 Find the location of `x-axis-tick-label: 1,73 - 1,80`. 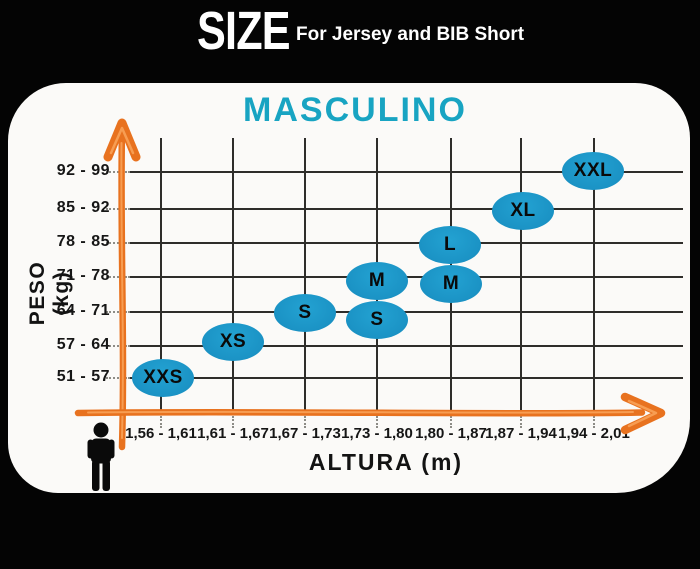

x-axis-tick-label: 1,73 - 1,80 is located at coordinates (377, 433).